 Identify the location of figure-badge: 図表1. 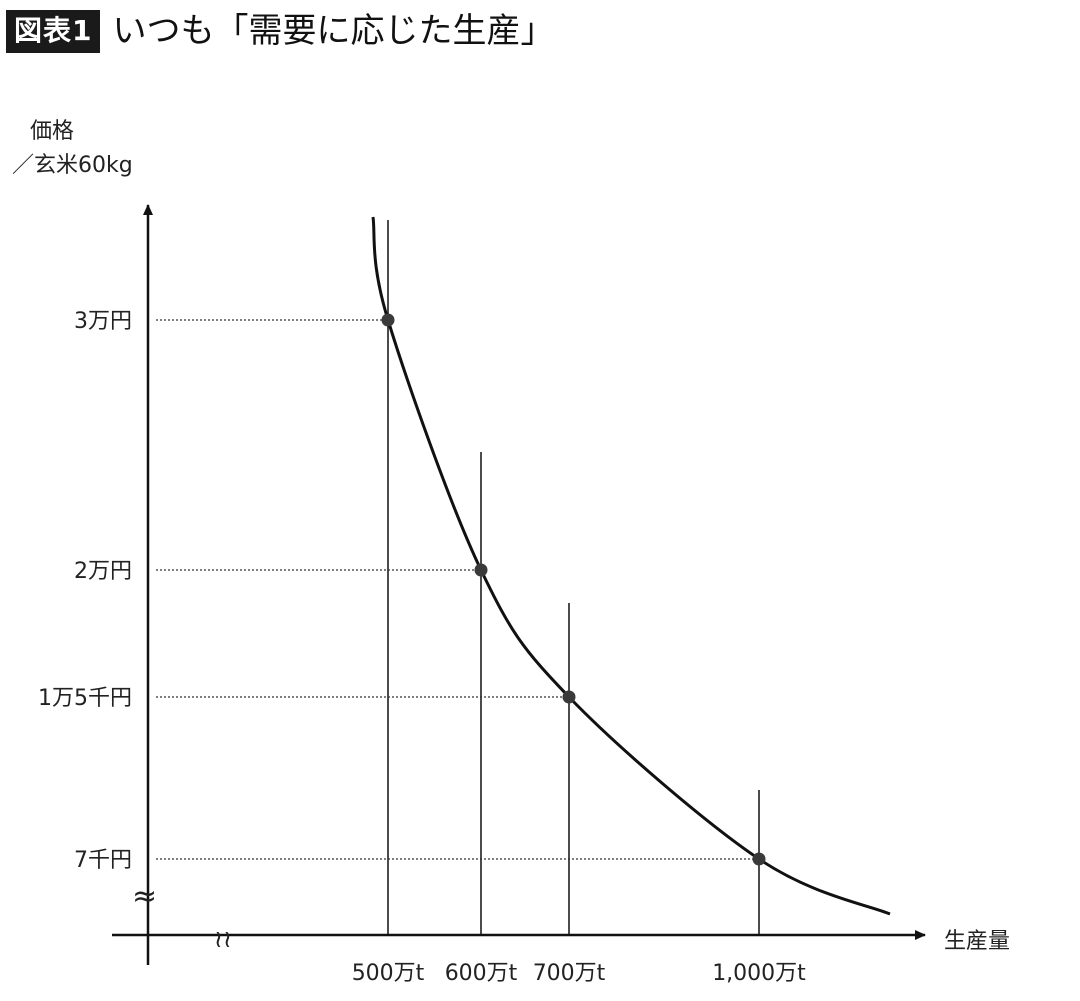
(53, 31).